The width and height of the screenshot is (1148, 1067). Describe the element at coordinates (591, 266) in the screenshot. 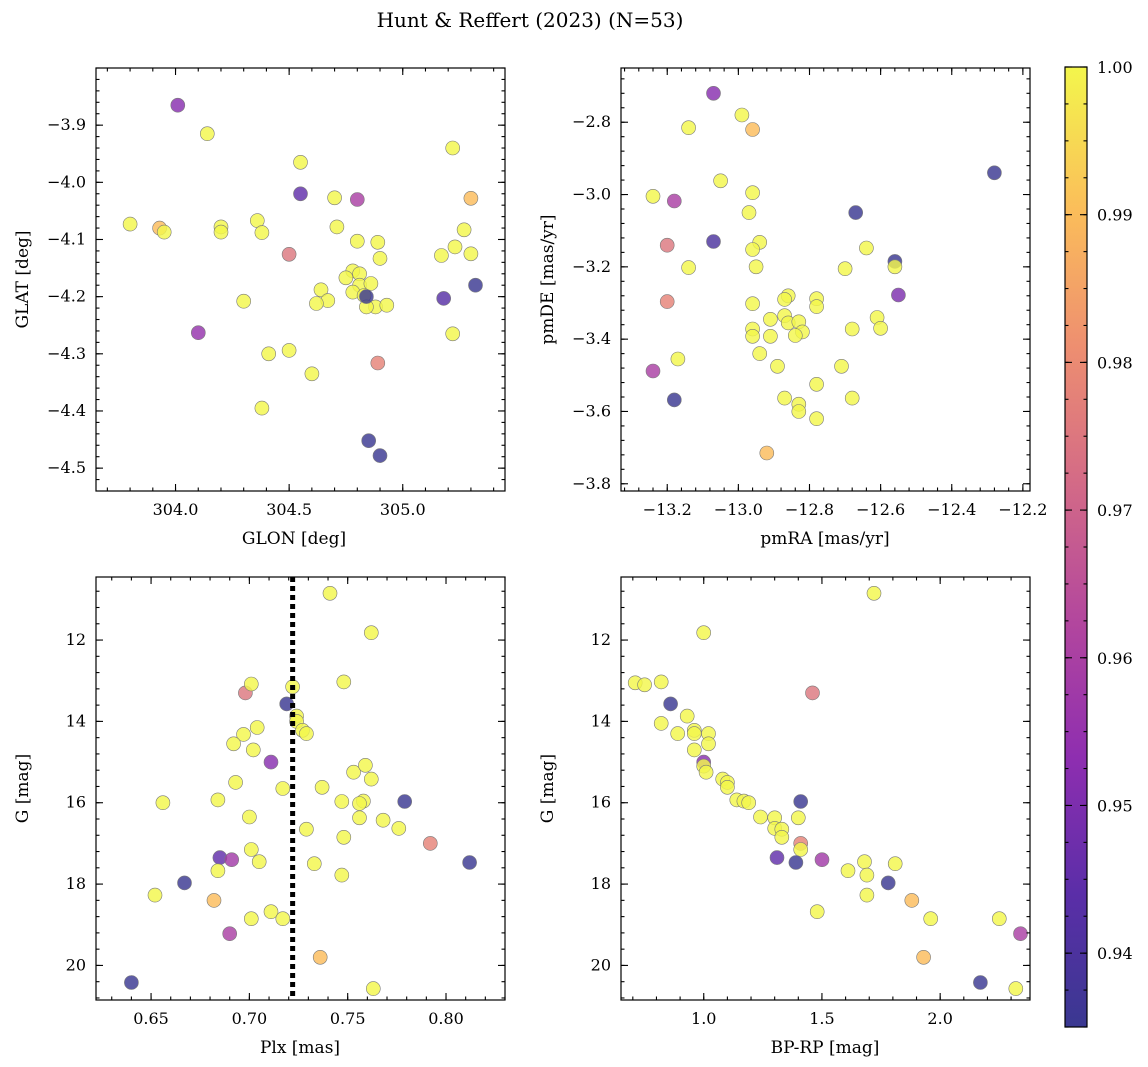

I see `y-tick-label: −3.2` at that location.